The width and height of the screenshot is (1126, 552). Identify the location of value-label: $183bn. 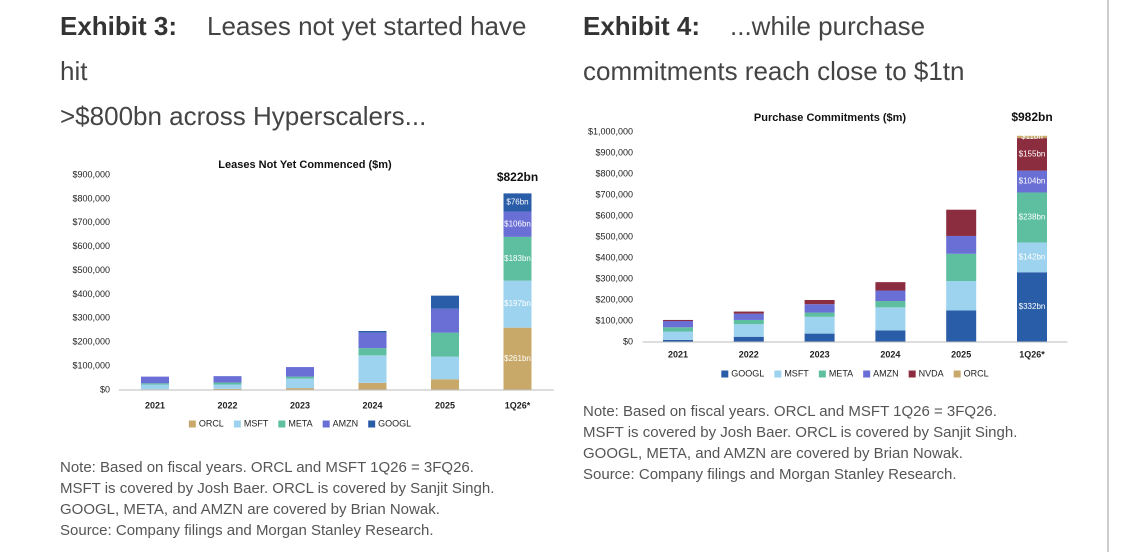
(517, 258).